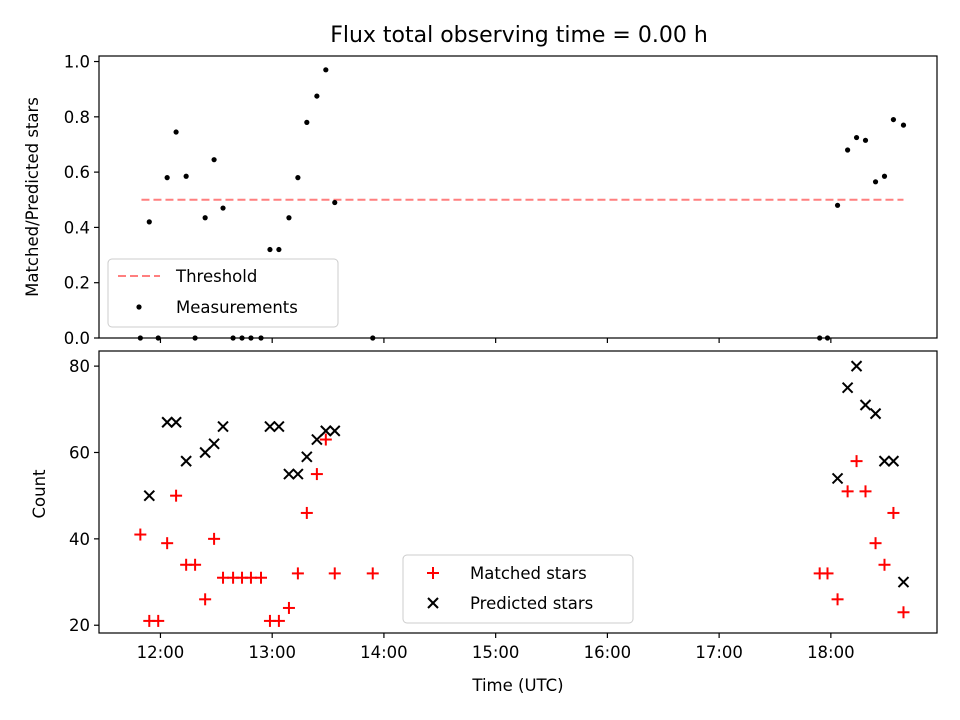 This screenshot has width=960, height=720. What do you see at coordinates (77, 338) in the screenshot?
I see `ratio-y-tick-label: 0.0` at bounding box center [77, 338].